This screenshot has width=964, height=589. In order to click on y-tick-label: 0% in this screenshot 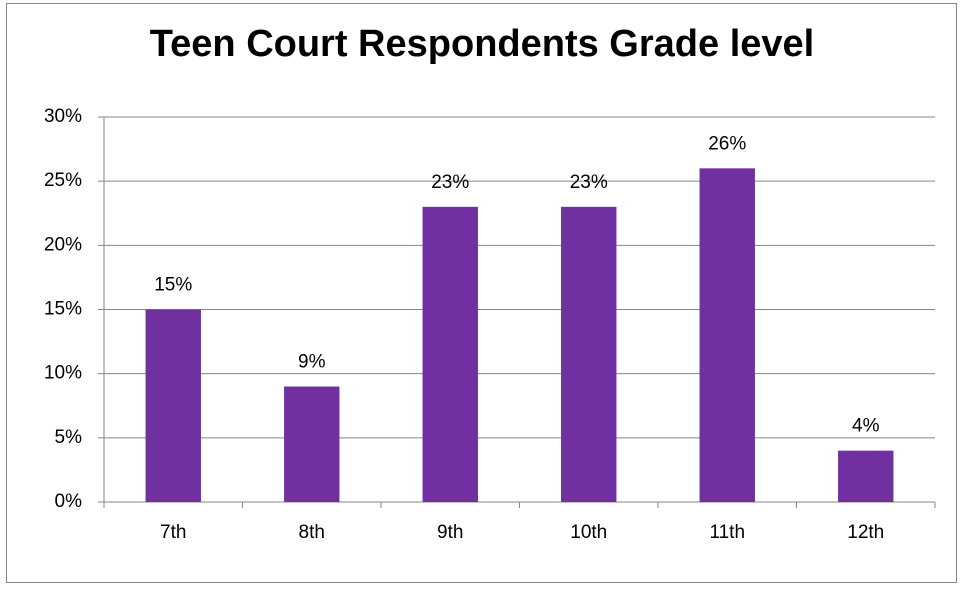, I will do `click(69, 501)`.